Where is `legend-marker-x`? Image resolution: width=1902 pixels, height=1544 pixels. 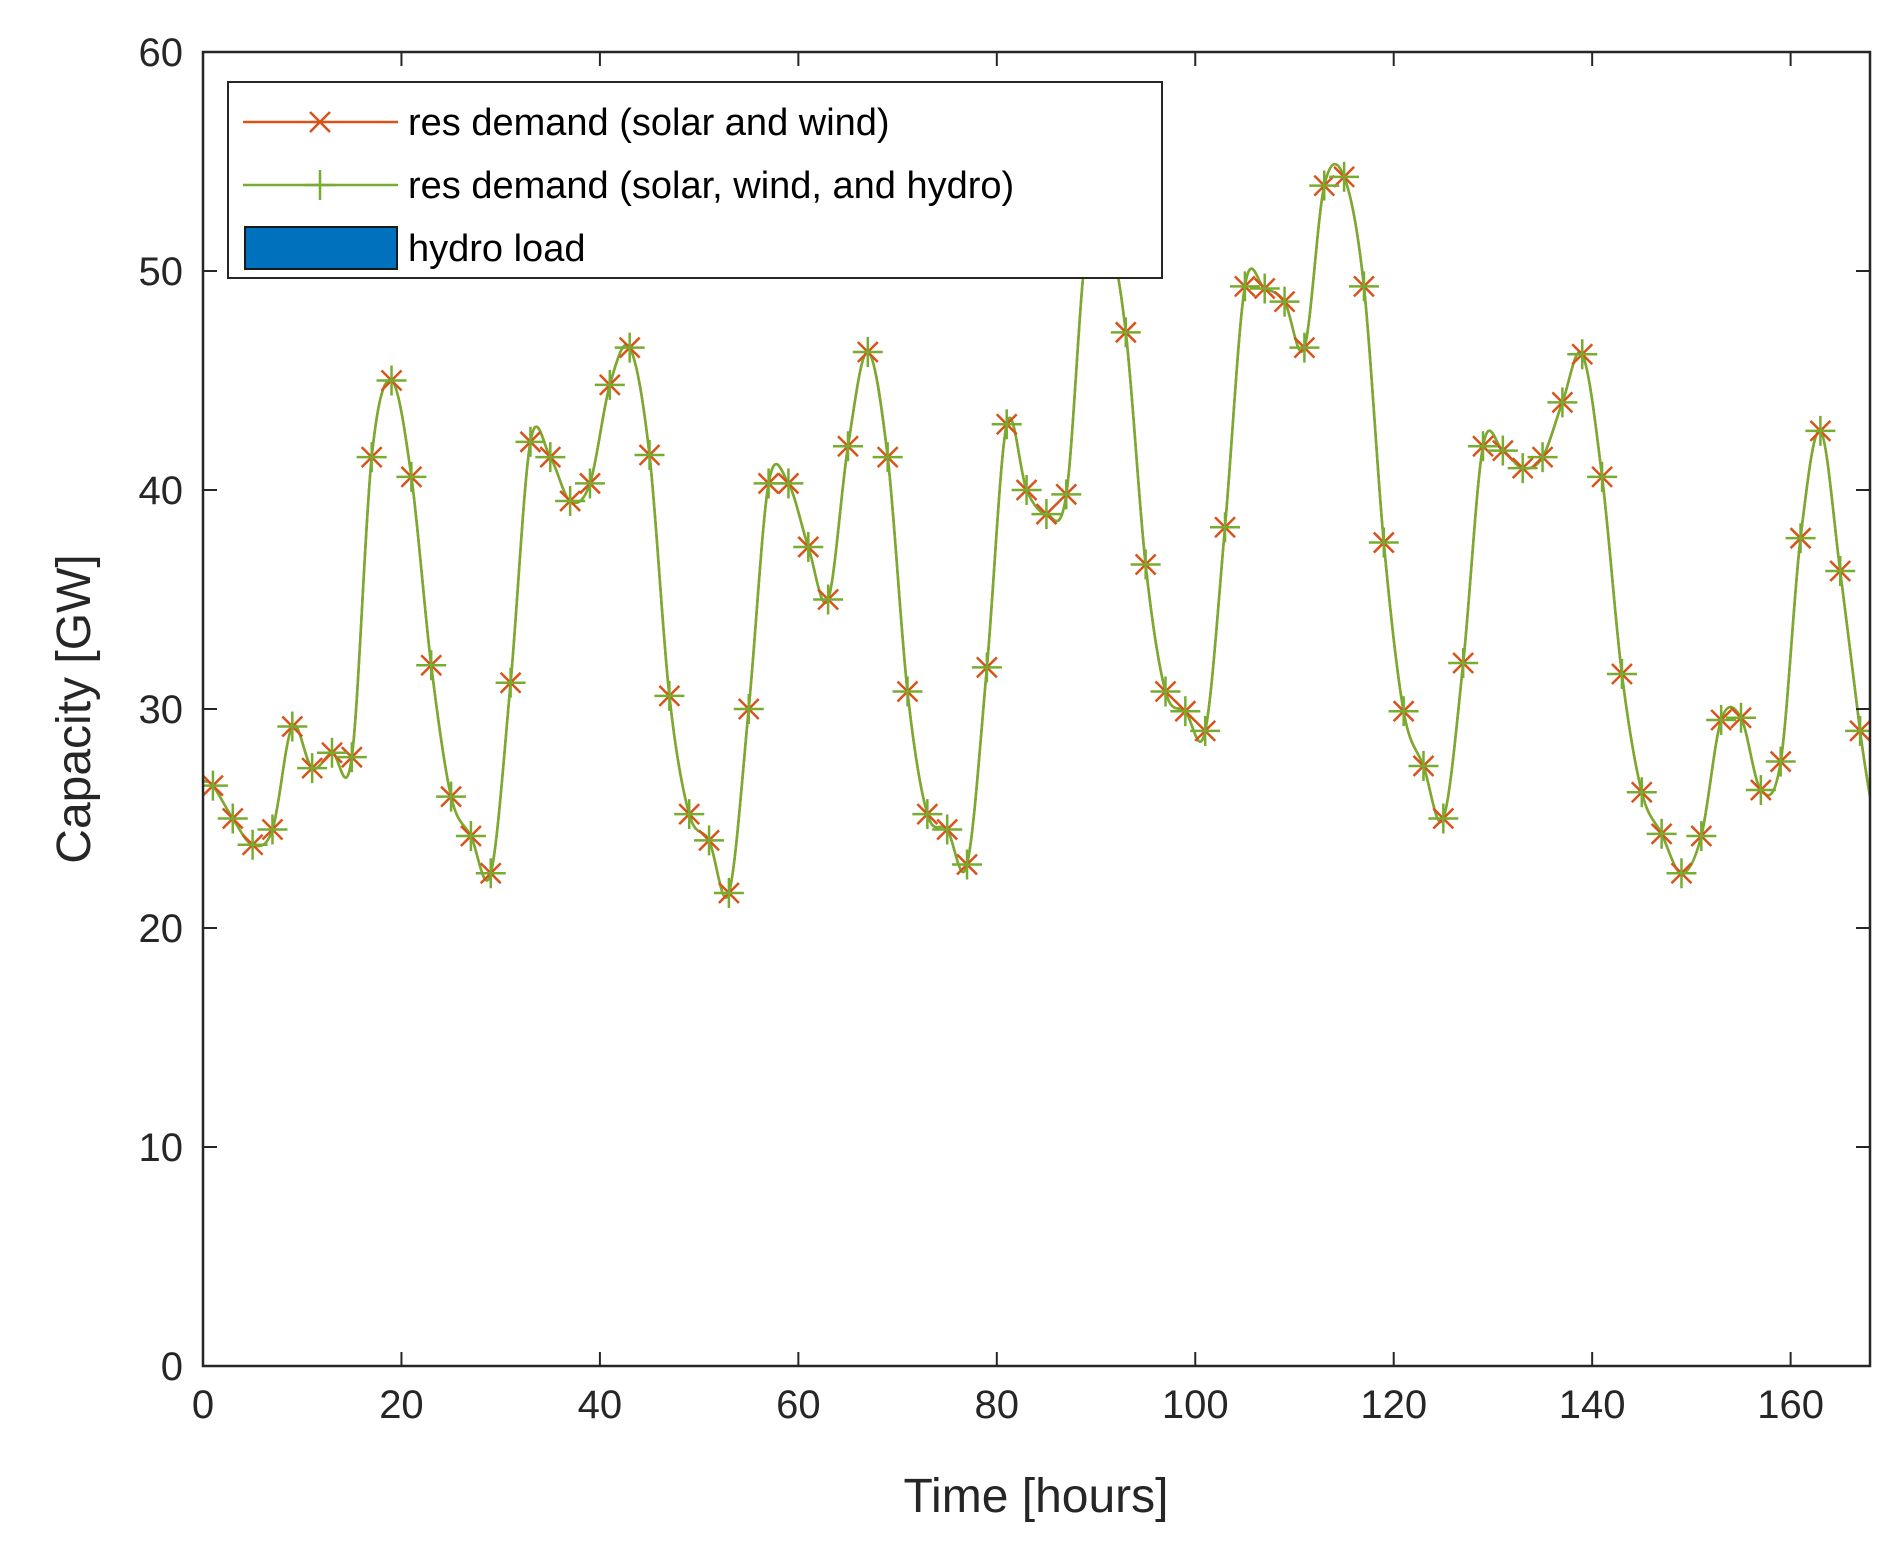
legend-marker-x is located at coordinates (320, 122).